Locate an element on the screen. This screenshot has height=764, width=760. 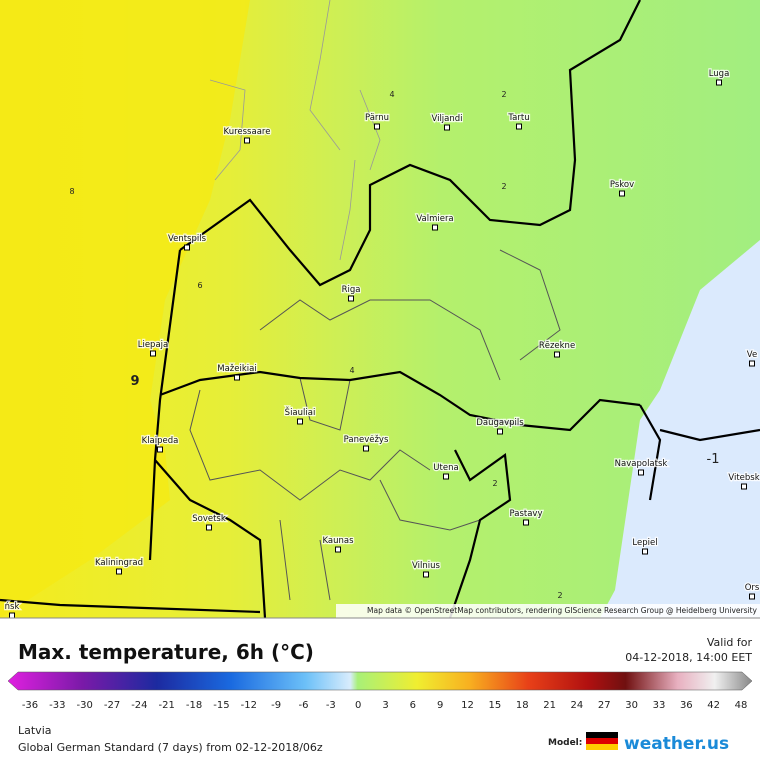
contour-label: 9 is located at coordinates (134, 381).